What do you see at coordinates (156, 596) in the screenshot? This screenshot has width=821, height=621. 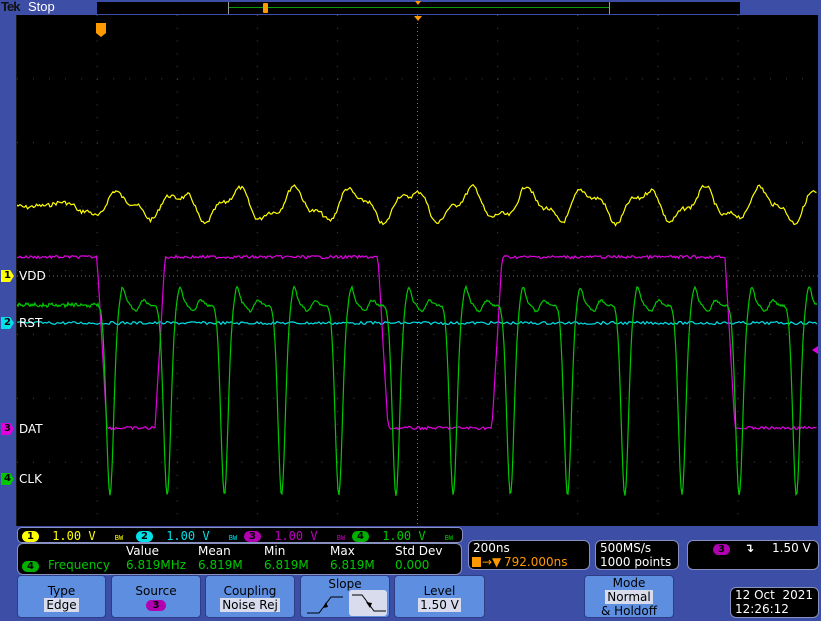 I see `source-button: Source 3` at bounding box center [156, 596].